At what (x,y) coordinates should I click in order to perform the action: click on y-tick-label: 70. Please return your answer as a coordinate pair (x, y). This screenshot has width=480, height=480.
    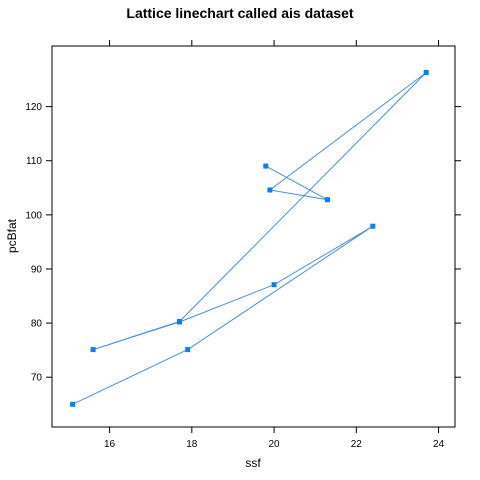
    Looking at the image, I should click on (37, 378).